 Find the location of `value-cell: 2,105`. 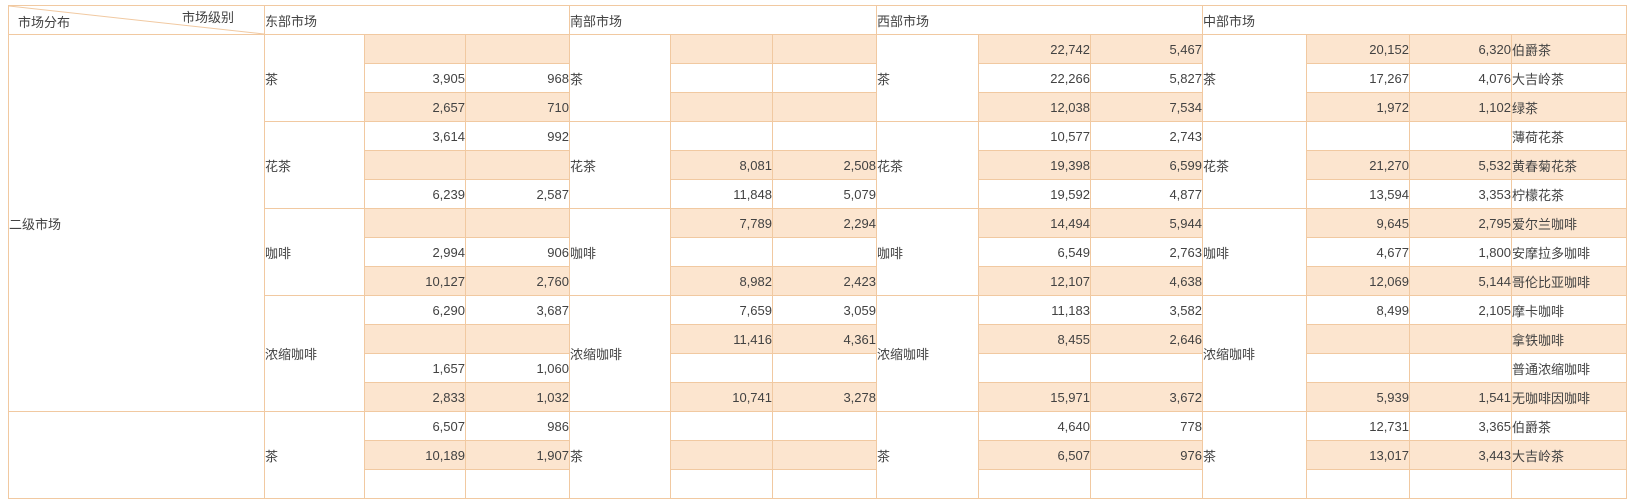

value-cell: 2,105 is located at coordinates (1460, 310).